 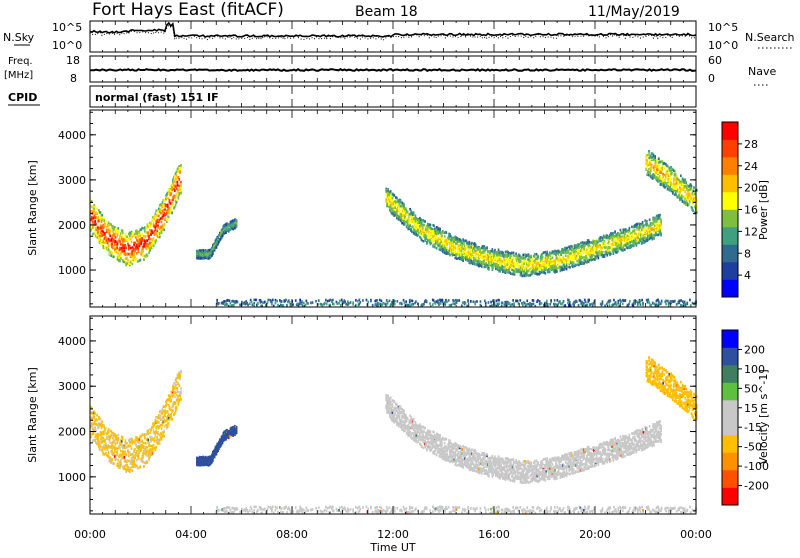 What do you see at coordinates (756, 486) in the screenshot?
I see `velocity-colorbar-tick: -200` at bounding box center [756, 486].